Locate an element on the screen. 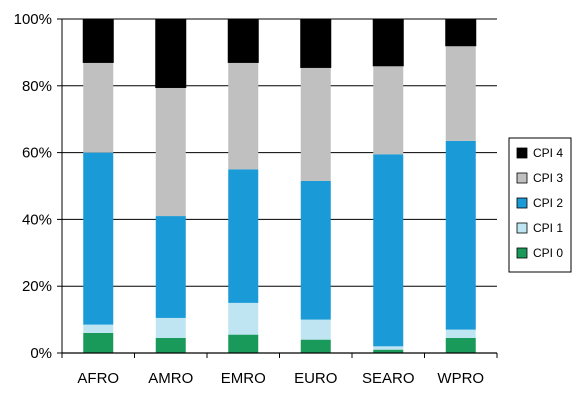  x-category-label: SEARO is located at coordinates (388, 378).